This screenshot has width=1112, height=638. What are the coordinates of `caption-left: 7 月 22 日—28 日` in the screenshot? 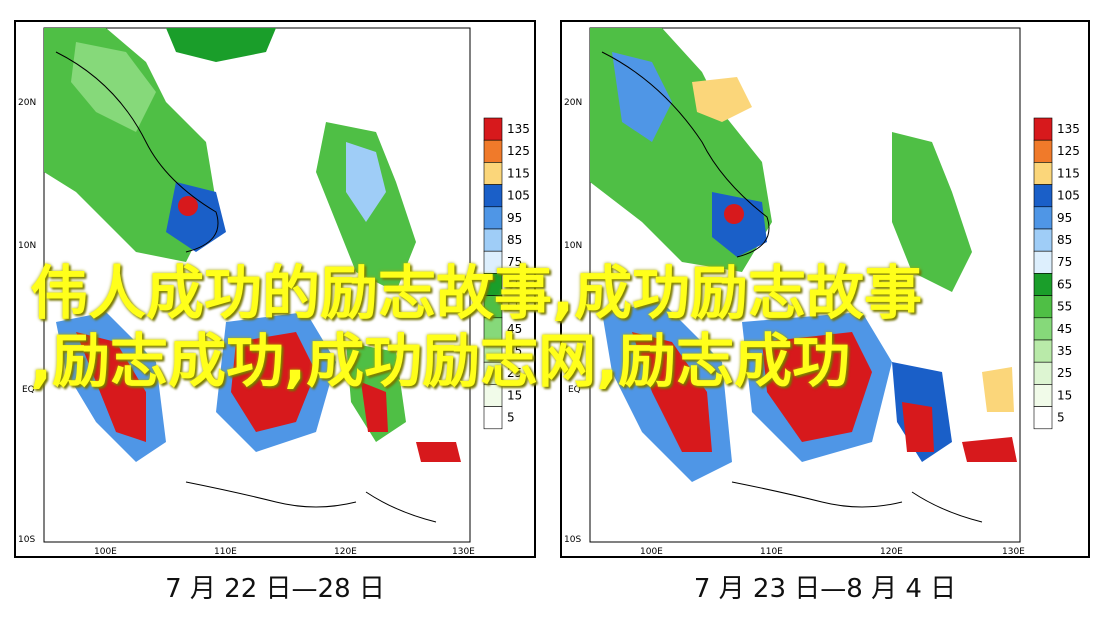 It's located at (275, 589).